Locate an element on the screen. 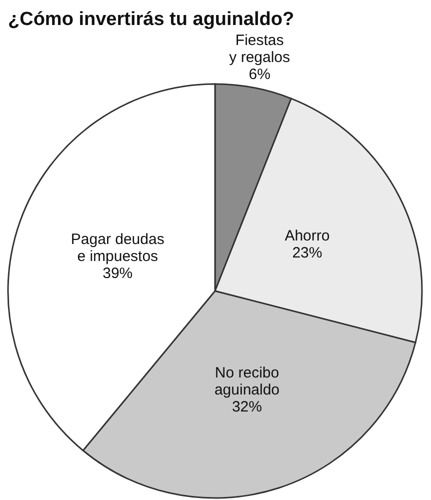 This screenshot has height=500, width=431. slice-label: Pagar deudas e impuestos is located at coordinates (117, 247).